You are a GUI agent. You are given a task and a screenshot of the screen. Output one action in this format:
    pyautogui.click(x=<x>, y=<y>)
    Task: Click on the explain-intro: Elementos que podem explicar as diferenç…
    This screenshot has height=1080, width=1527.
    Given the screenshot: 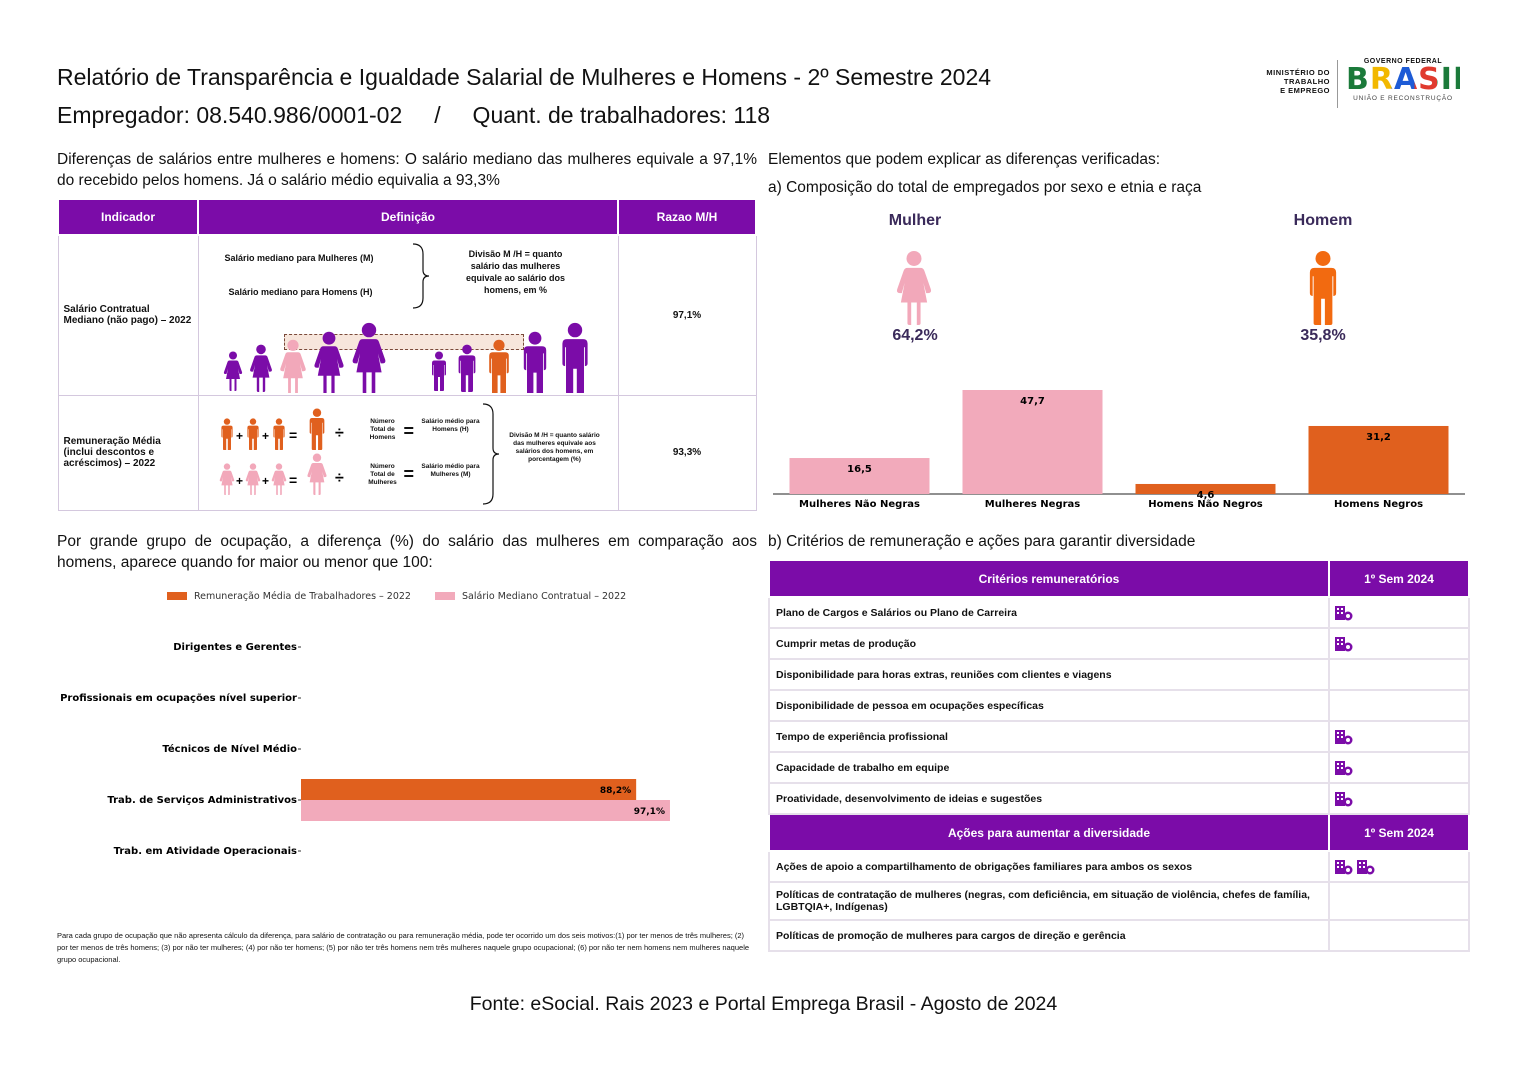 What is the action you would take?
    pyautogui.click(x=964, y=159)
    